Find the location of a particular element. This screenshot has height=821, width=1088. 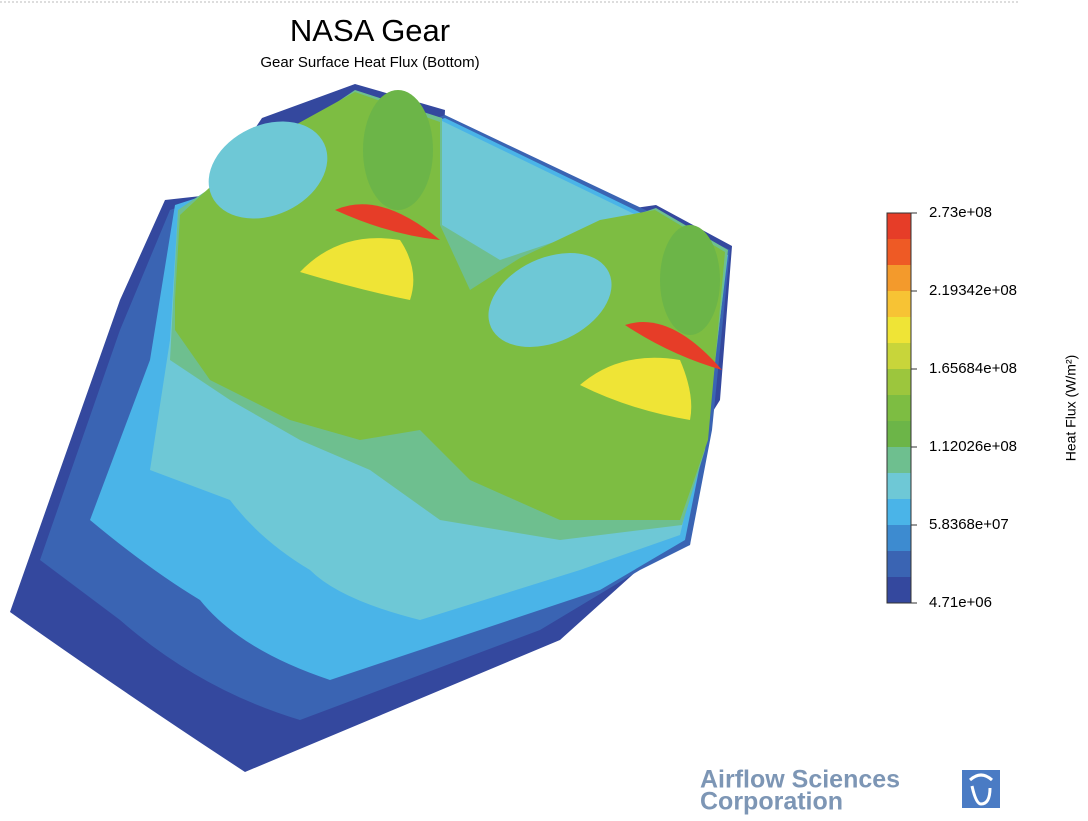

colorbar-frame is located at coordinates (899, 408).